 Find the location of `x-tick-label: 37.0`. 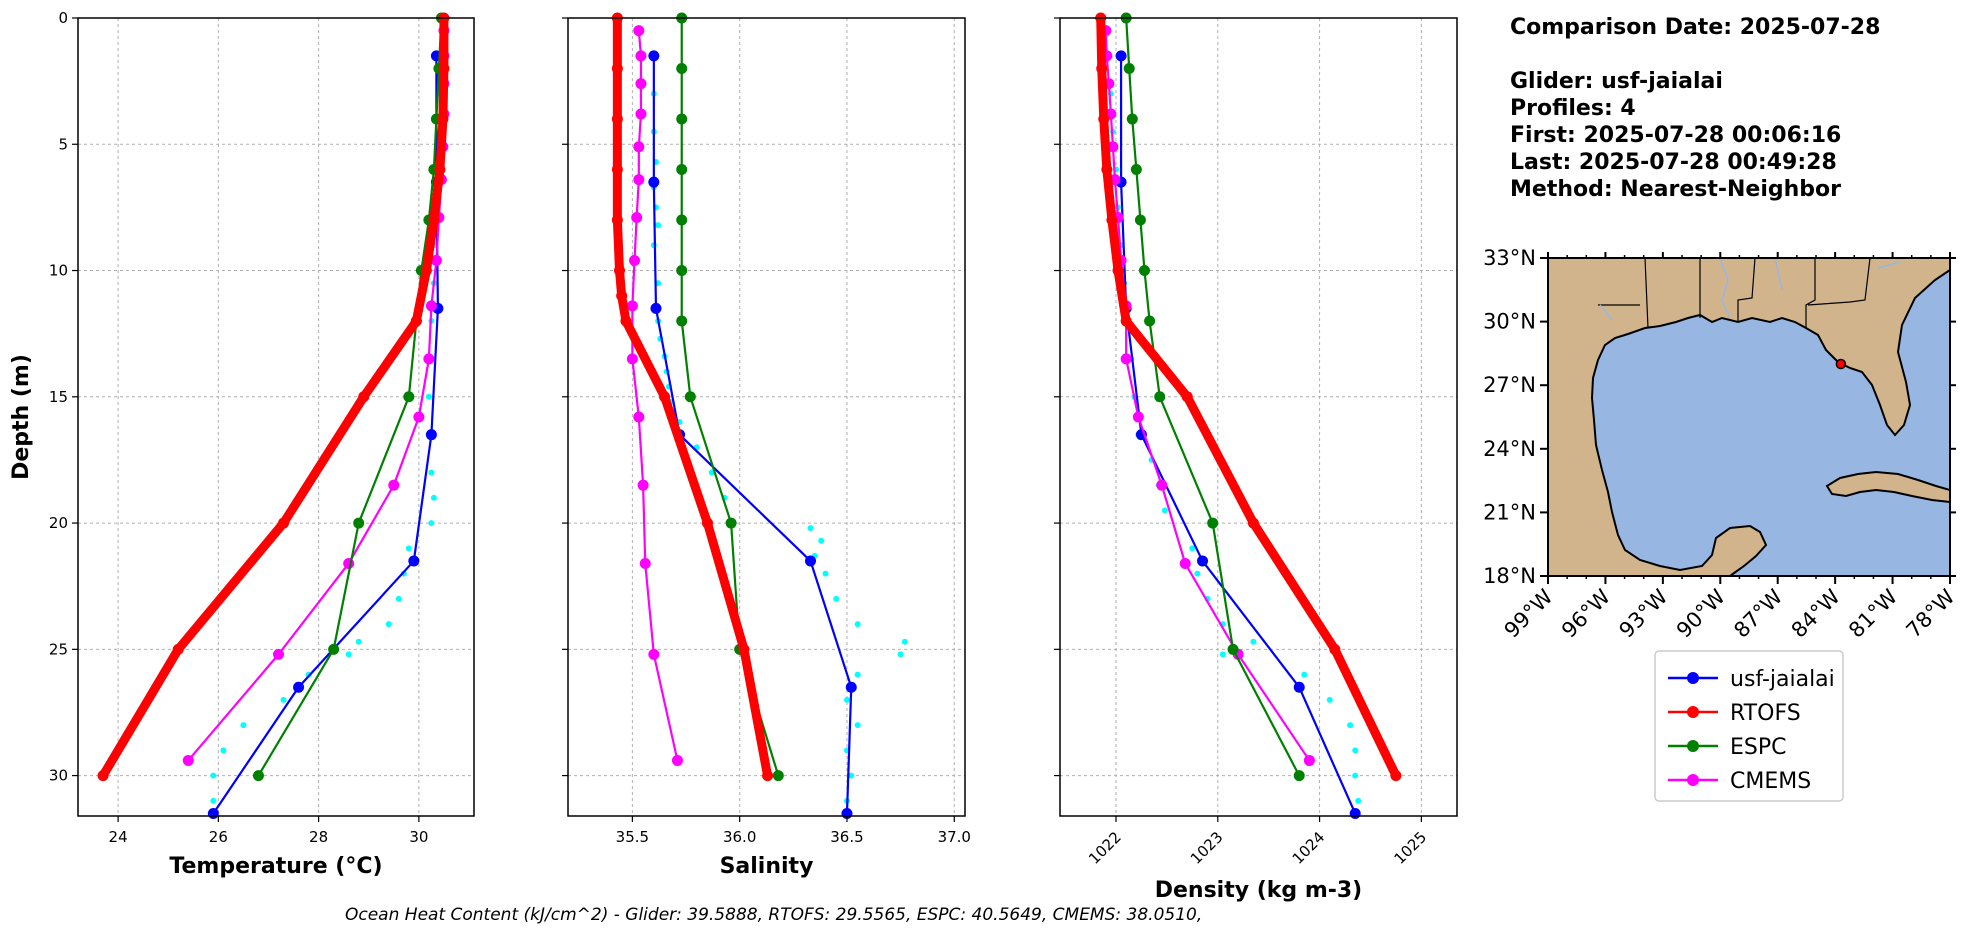

x-tick-label: 37.0 is located at coordinates (954, 837).